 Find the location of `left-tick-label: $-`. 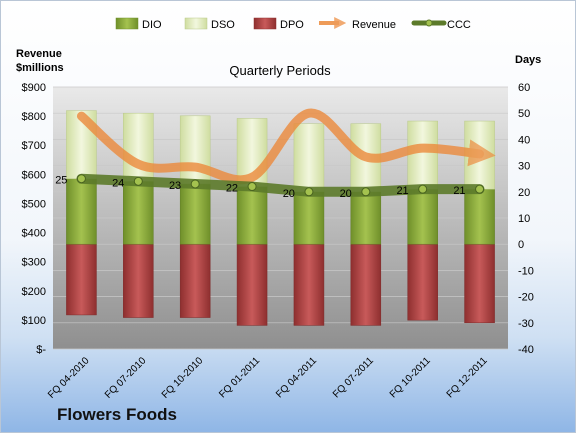

left-tick-label: $- is located at coordinates (41, 350).